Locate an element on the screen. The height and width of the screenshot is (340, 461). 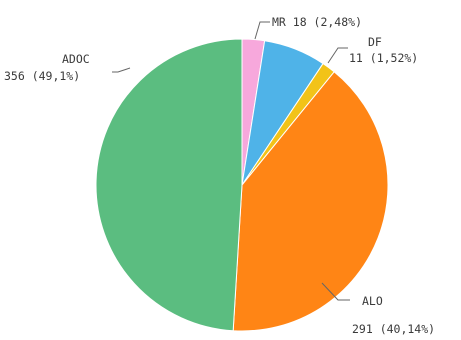
label-adoc-value: 356 (49,1%) is located at coordinates (42, 76).